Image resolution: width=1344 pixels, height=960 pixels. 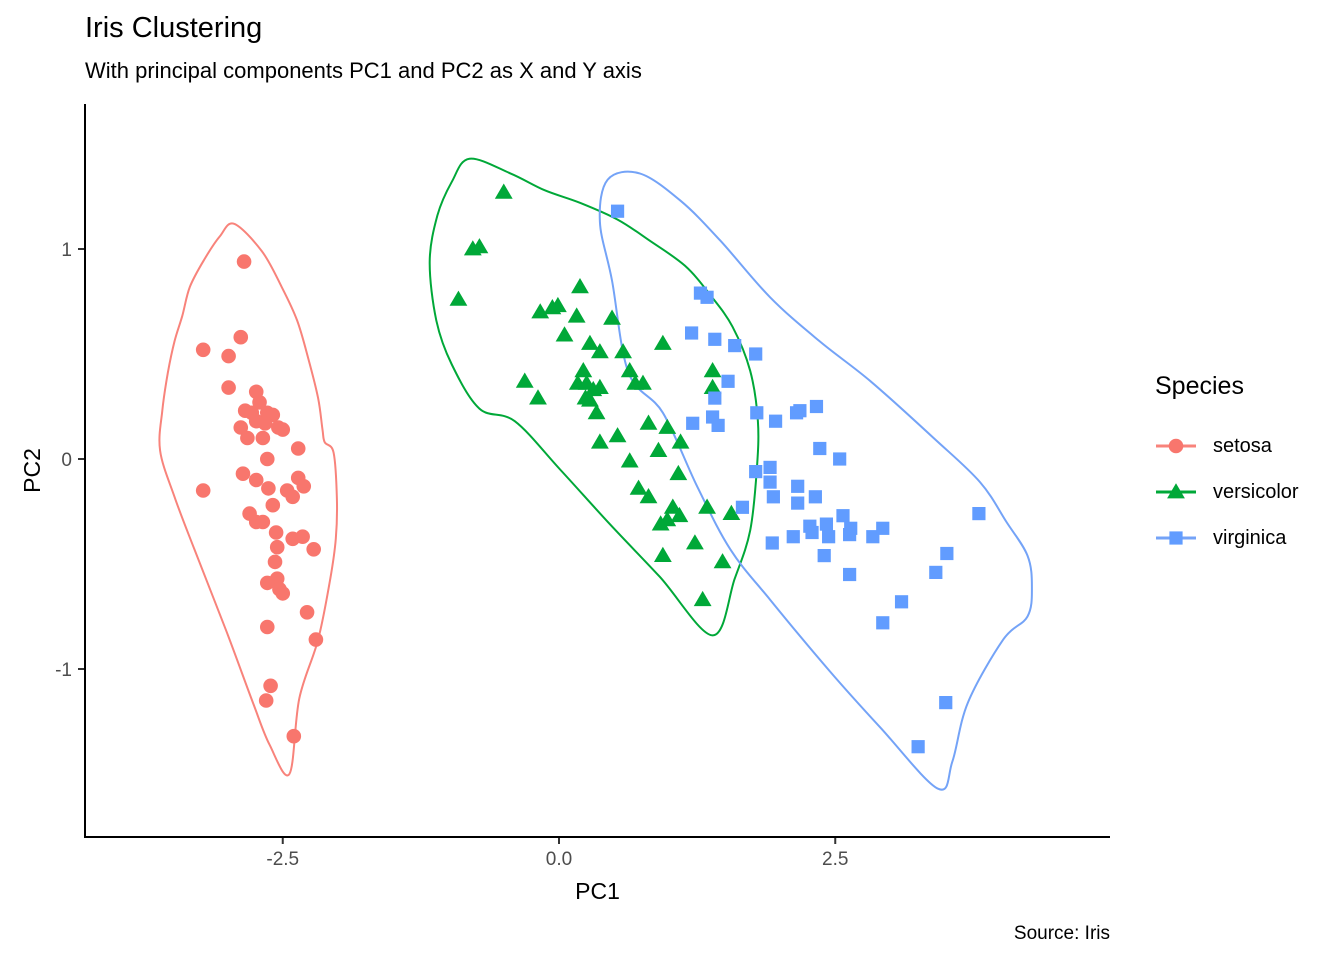 I want to click on versicolor-key-icon, so click(x=1176, y=491).